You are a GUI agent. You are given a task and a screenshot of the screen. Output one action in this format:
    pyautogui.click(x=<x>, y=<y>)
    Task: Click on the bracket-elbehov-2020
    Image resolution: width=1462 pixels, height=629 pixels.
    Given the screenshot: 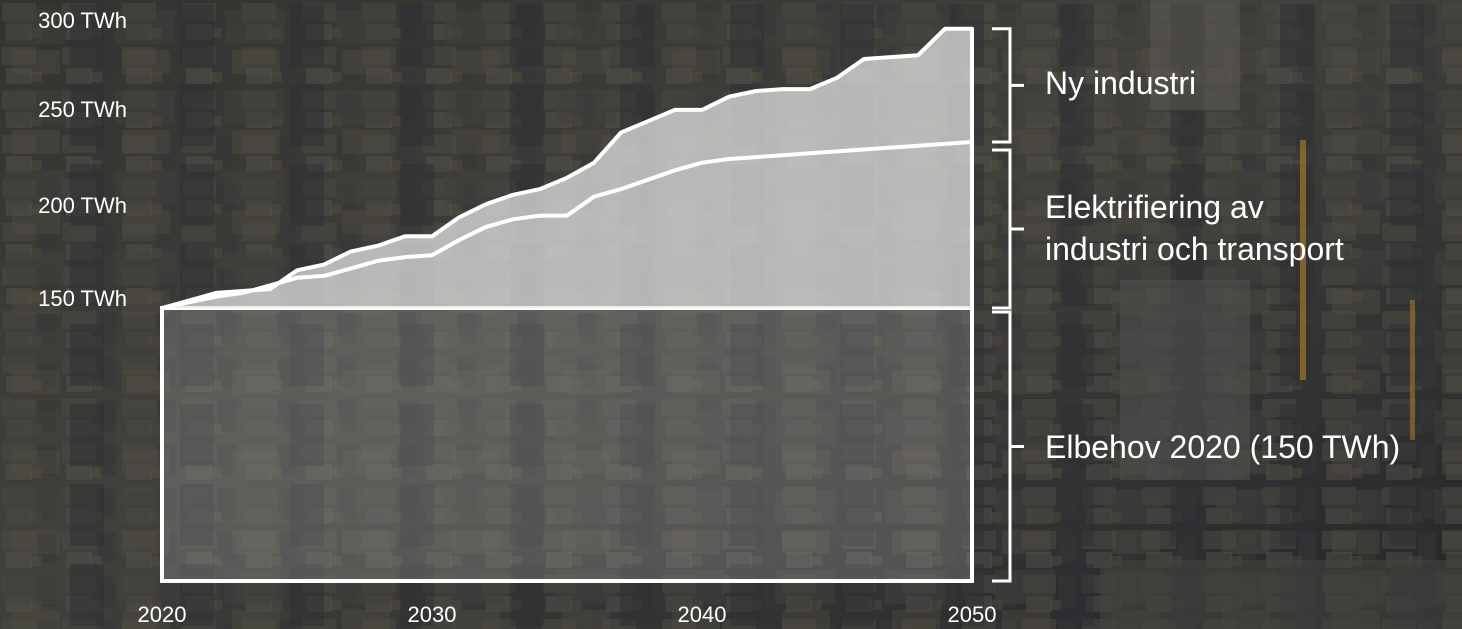 What is the action you would take?
    pyautogui.click(x=1008, y=446)
    